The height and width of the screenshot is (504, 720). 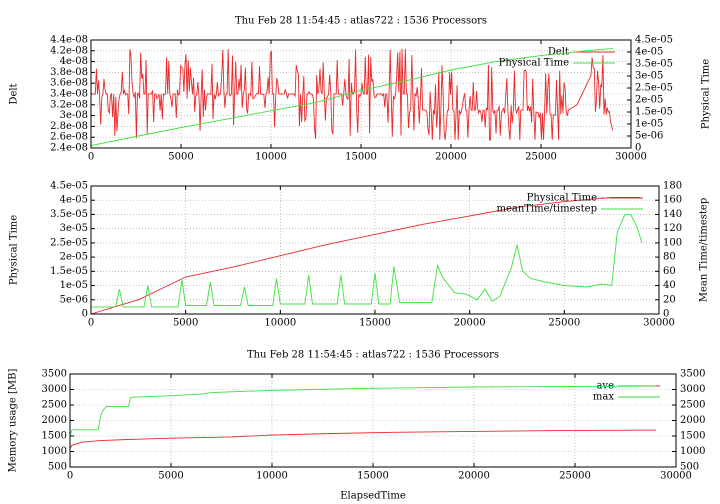 What do you see at coordinates (54, 420) in the screenshot?
I see `chart3-y-tick-label: 2000` at bounding box center [54, 420].